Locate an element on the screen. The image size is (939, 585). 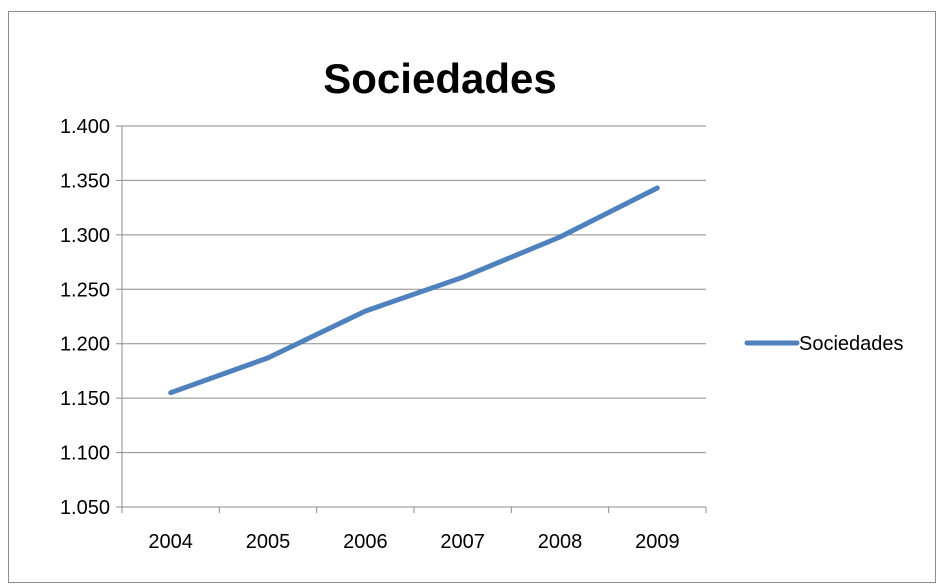
x-tick-label: 2009 is located at coordinates (657, 542).